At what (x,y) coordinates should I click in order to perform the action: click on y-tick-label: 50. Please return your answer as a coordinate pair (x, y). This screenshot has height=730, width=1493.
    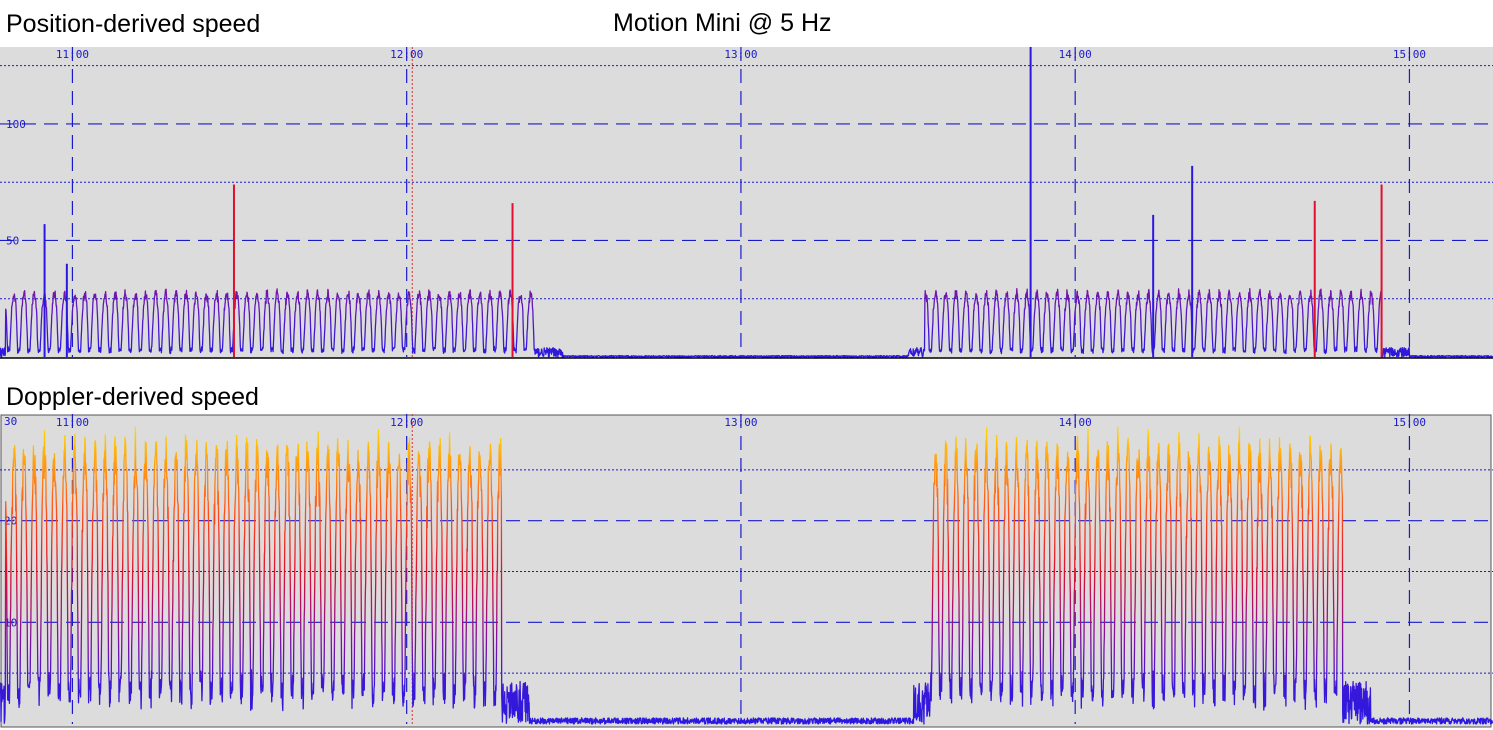
    Looking at the image, I should click on (12, 240).